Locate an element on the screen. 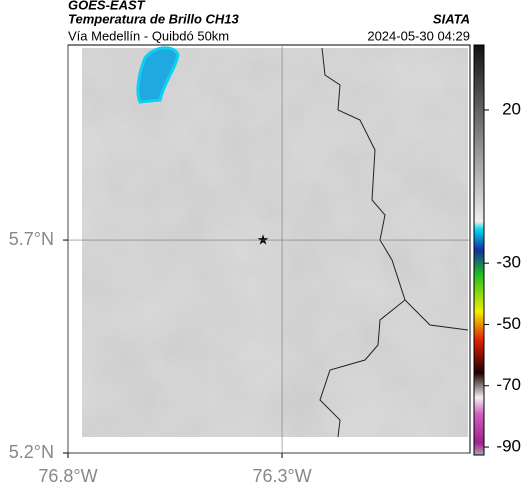 This screenshot has height=496, width=526. subtitle: Vía Medellín - Quibdó 50km is located at coordinates (148, 35).